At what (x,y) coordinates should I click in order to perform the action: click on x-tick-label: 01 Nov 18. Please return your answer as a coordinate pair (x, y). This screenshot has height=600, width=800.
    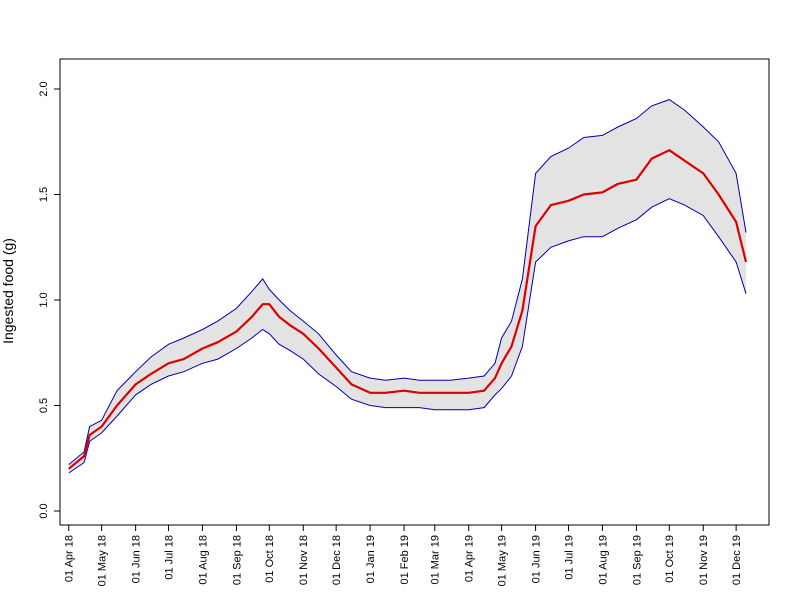
    Looking at the image, I should click on (304, 560).